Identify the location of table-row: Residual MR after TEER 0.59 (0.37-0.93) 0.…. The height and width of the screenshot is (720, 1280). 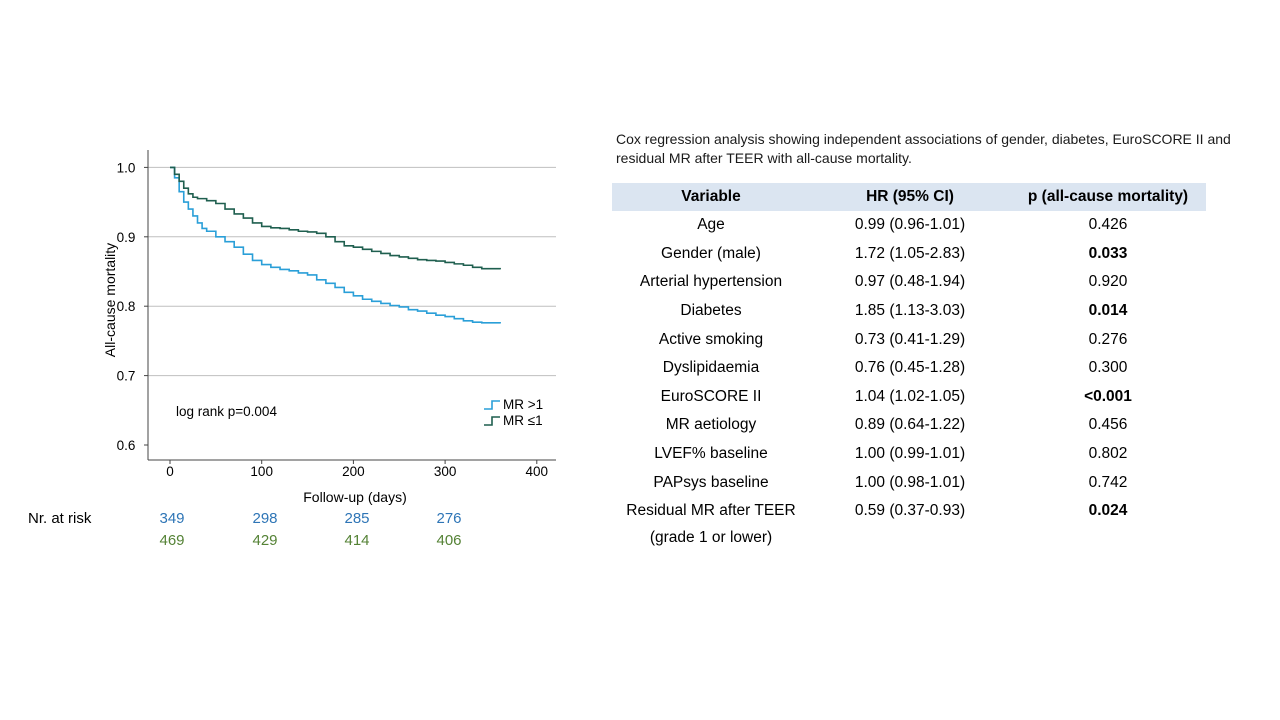
(909, 511).